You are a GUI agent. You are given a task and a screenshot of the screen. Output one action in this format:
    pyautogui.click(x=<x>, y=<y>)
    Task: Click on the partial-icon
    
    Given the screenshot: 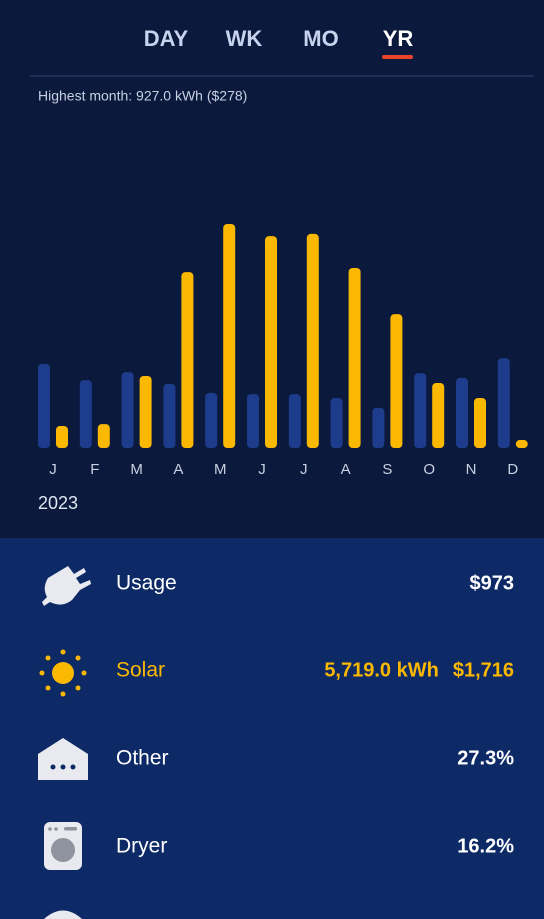 What is the action you would take?
    pyautogui.click(x=63, y=914)
    